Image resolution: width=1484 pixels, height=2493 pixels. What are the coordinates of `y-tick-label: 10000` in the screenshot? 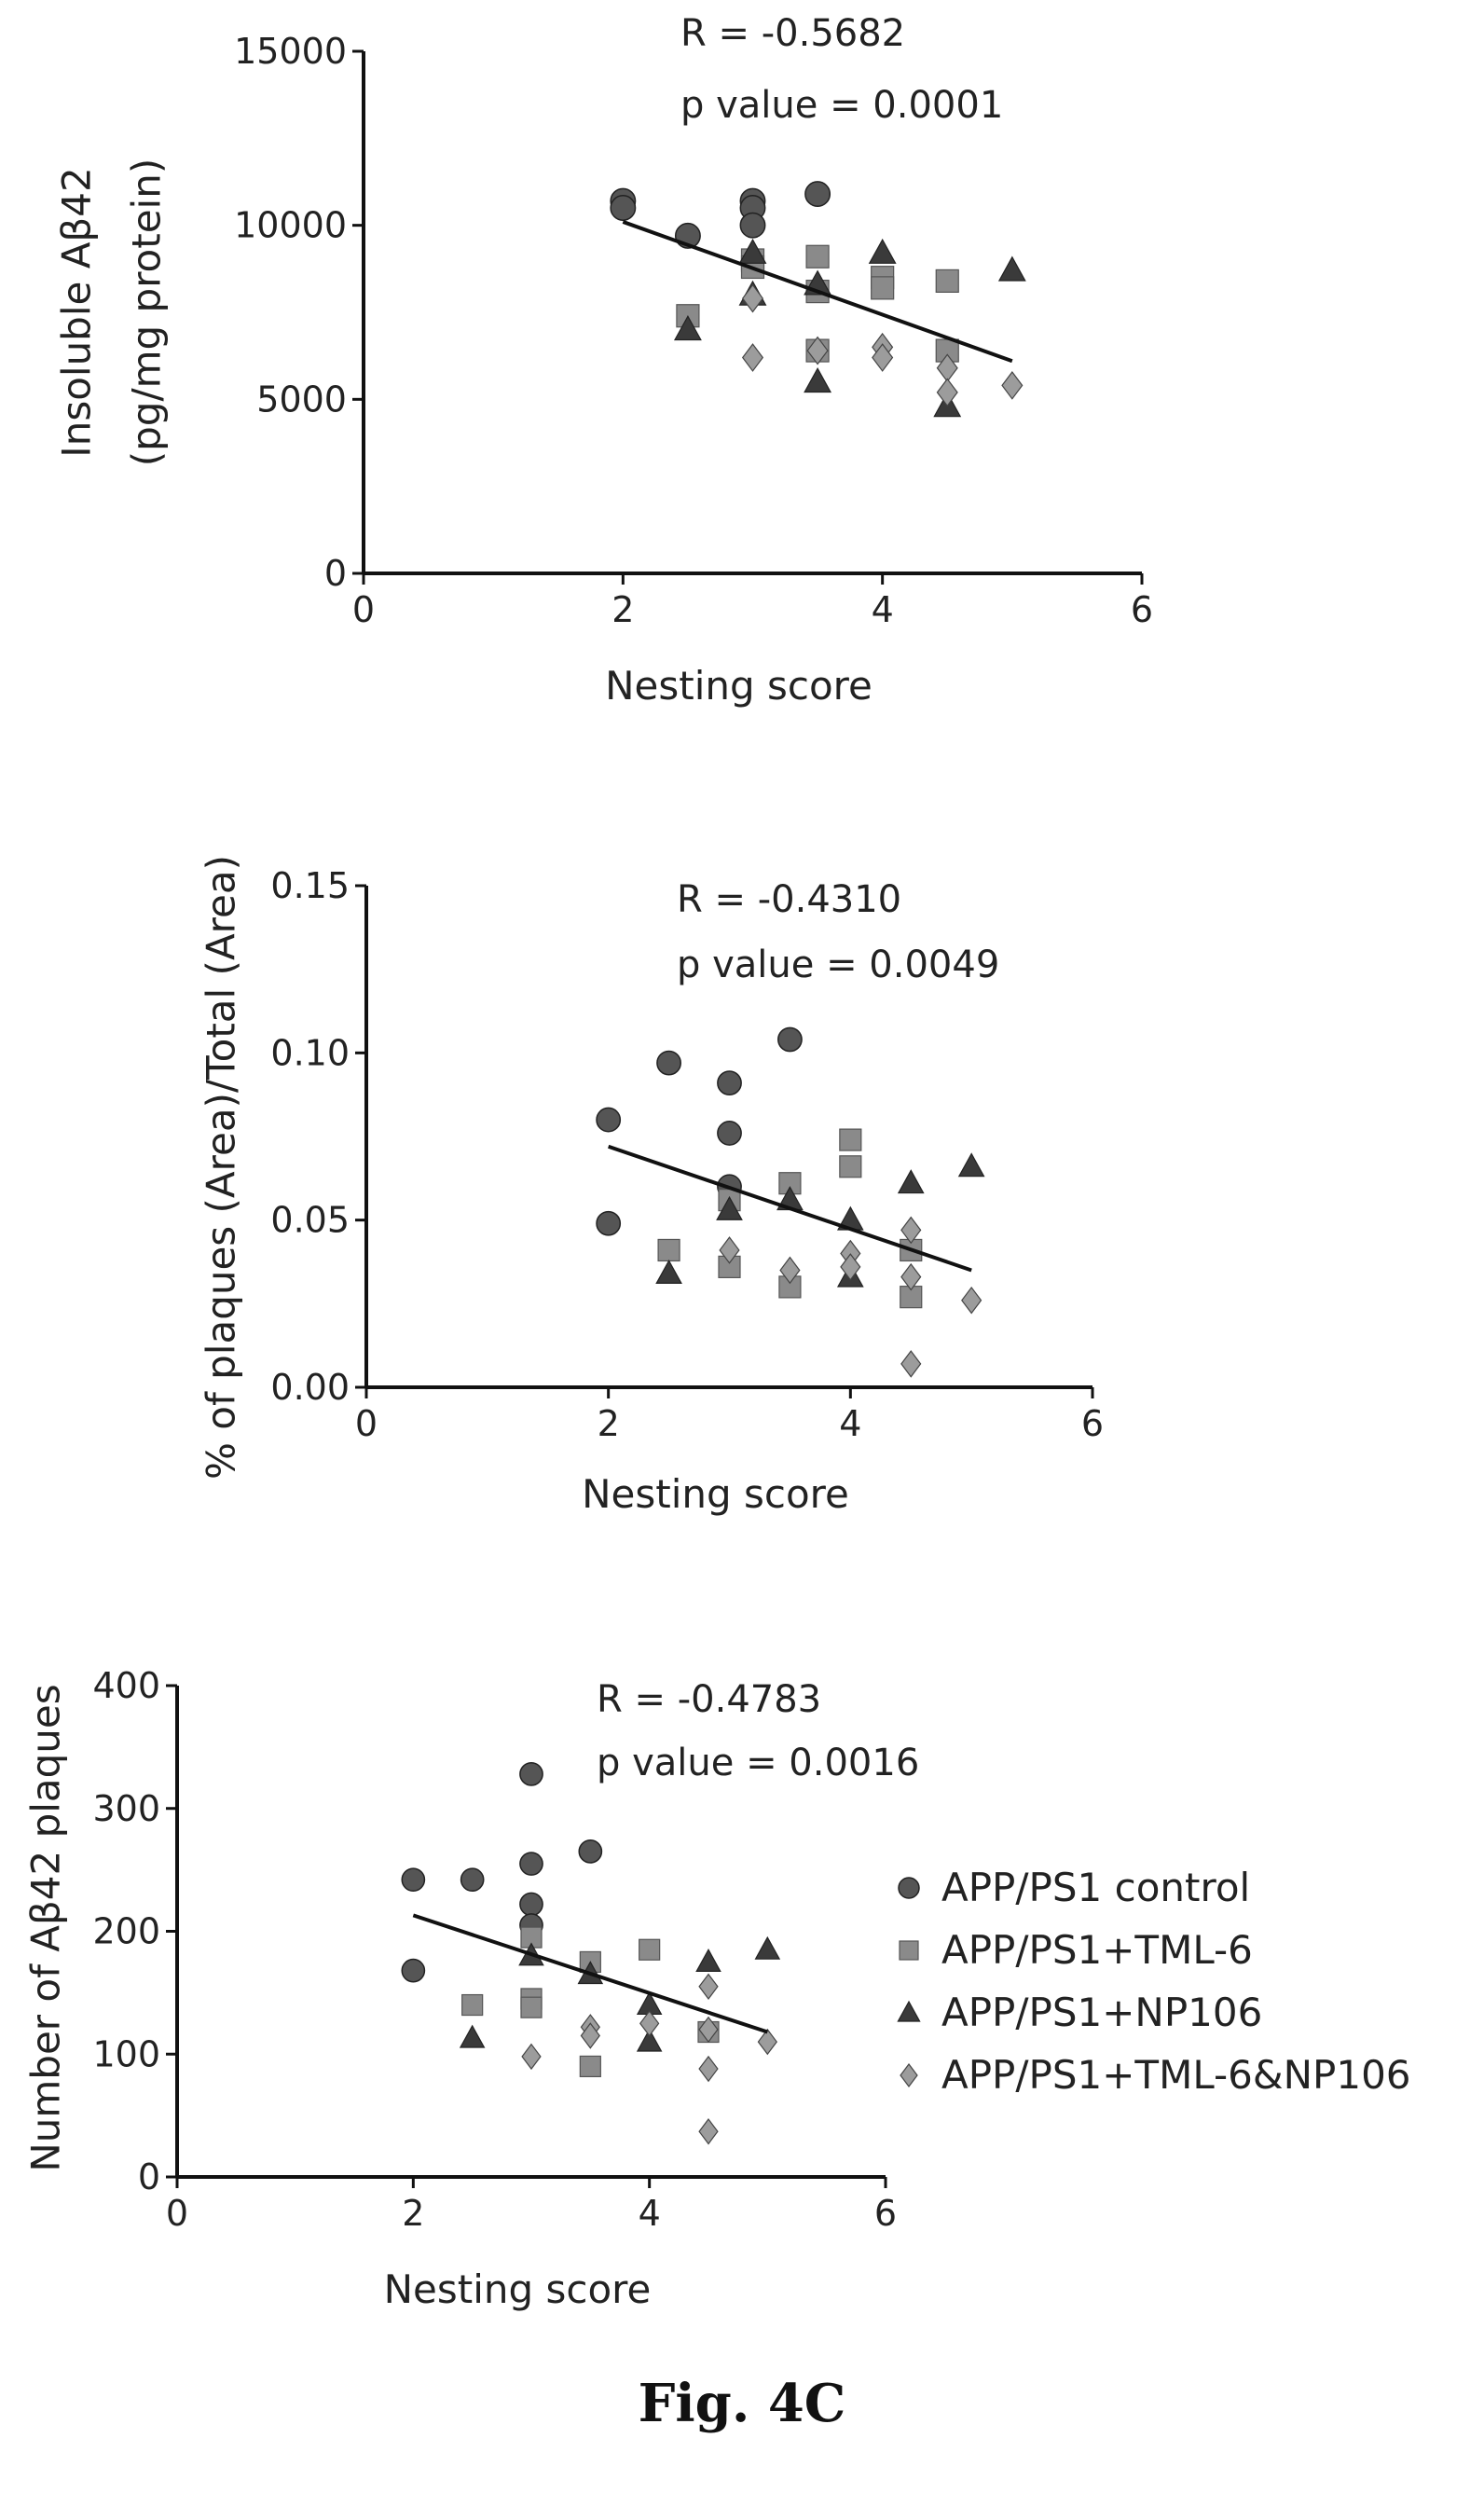 It's located at (290, 226).